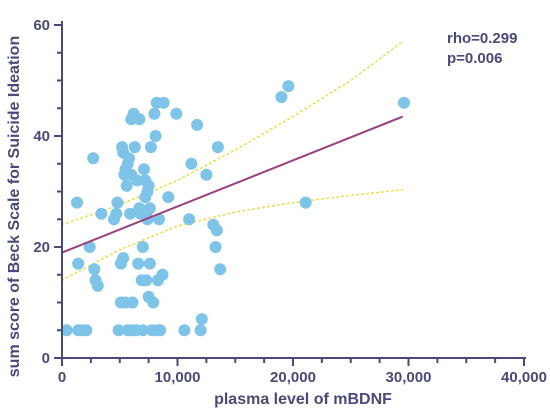 This screenshot has height=412, width=550. I want to click on p-value-annotation: p=0.006, so click(474, 58).